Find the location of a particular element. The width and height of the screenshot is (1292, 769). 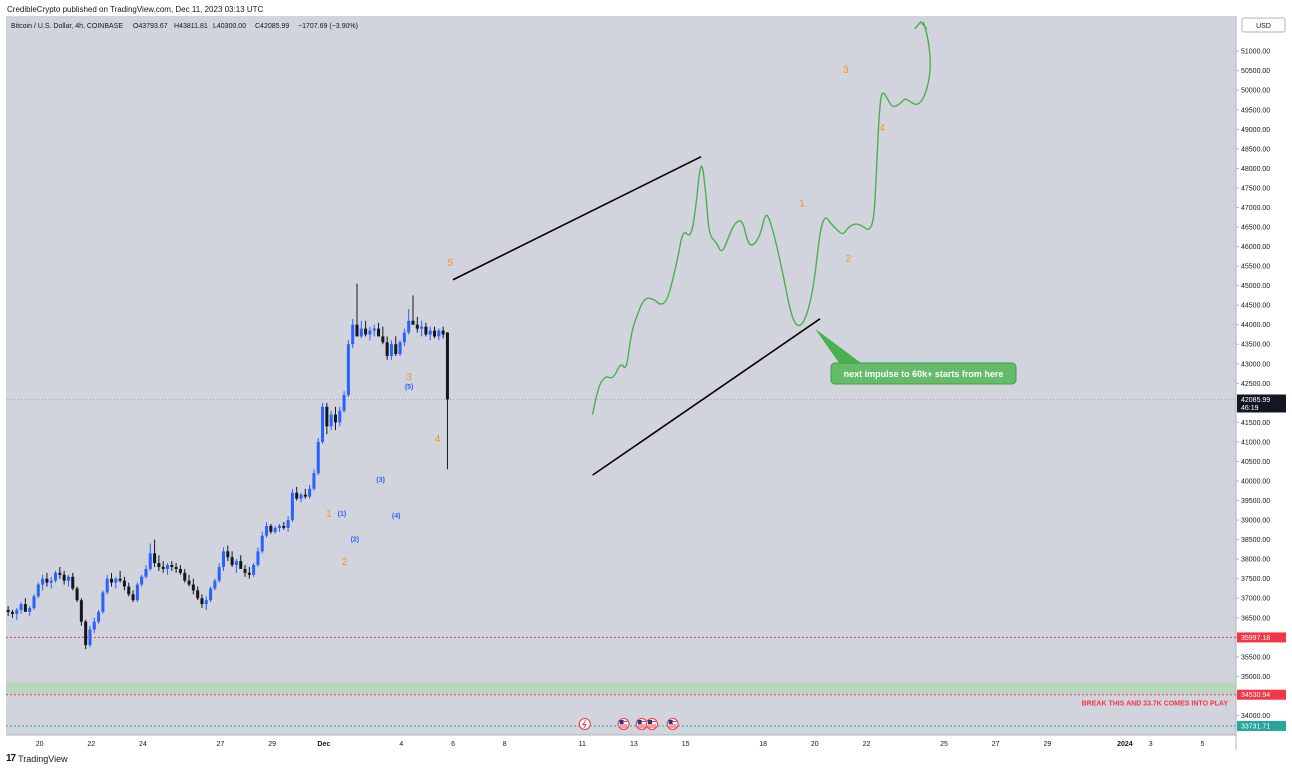

price-label-box is located at coordinates (1261, 725).